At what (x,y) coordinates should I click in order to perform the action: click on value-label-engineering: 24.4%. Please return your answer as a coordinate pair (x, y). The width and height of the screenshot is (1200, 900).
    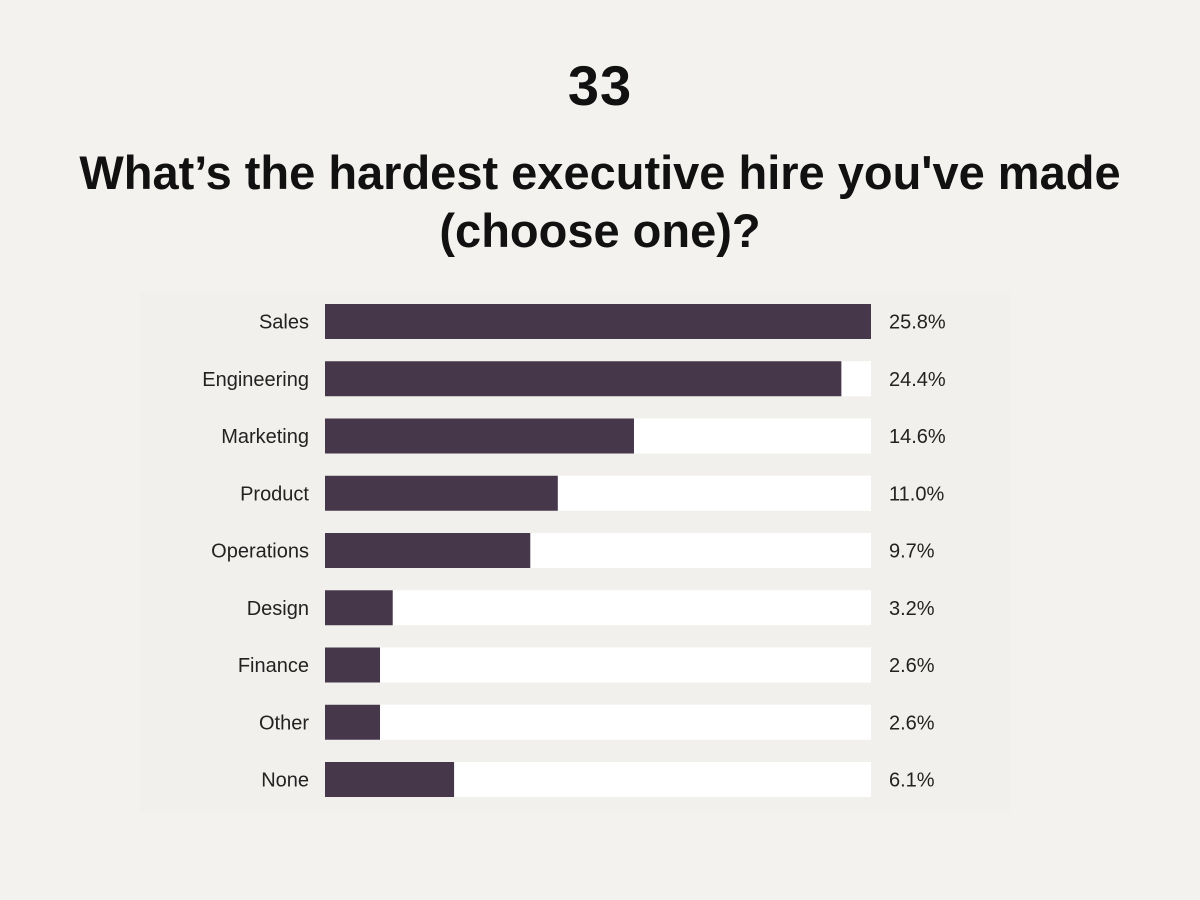
    Looking at the image, I should click on (917, 380).